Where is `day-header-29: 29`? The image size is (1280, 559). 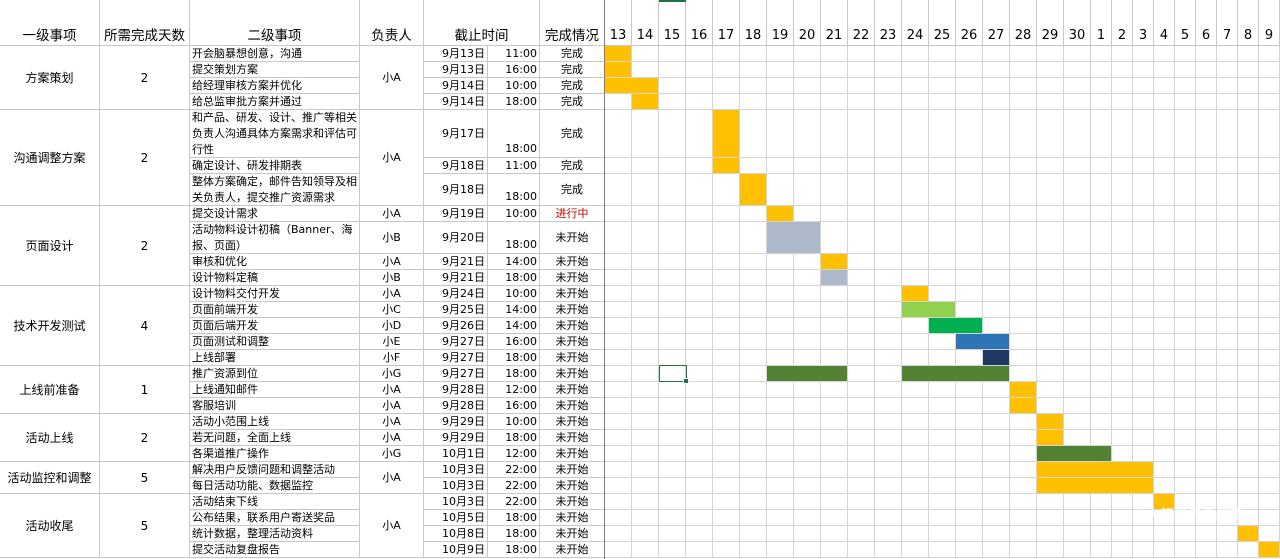
day-header-29: 29 is located at coordinates (1050, 23).